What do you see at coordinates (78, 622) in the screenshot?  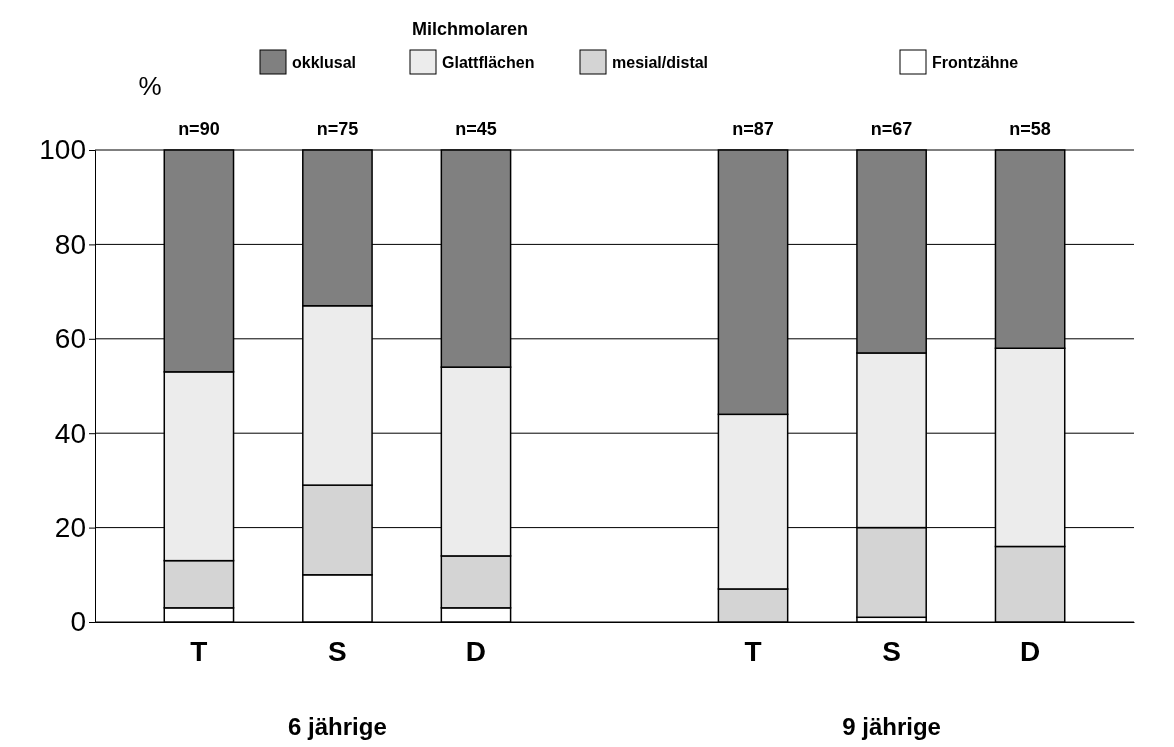 I see `y-tick-label: 0` at bounding box center [78, 622].